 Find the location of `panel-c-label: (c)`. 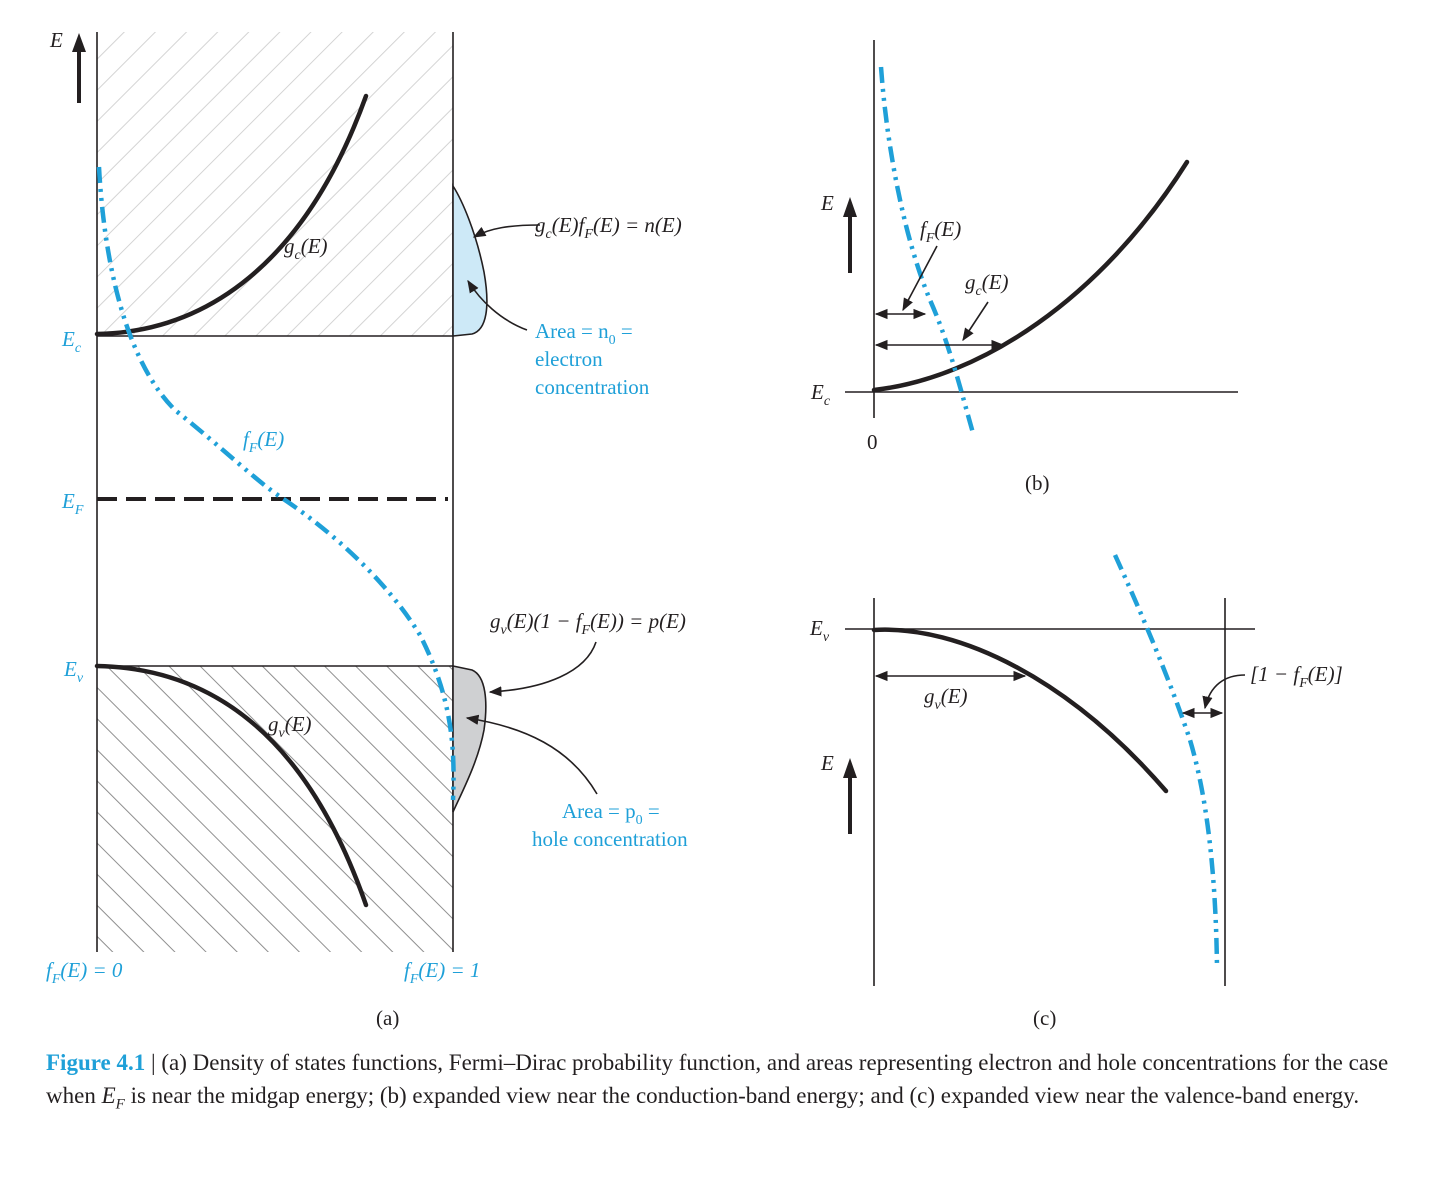

panel-c-label: (c) is located at coordinates (1044, 1018).